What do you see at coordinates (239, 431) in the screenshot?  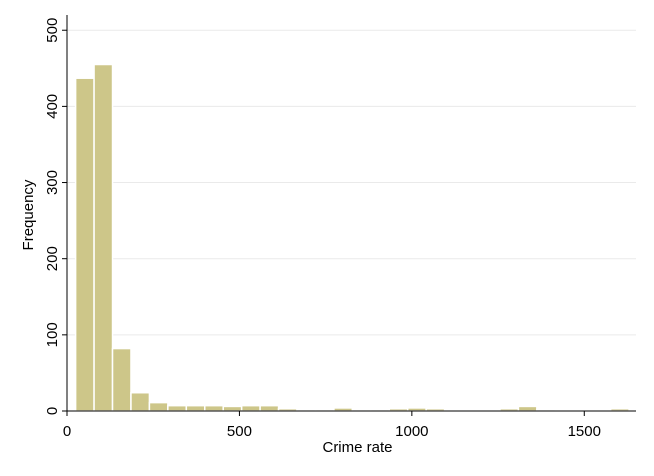 I see `x-tick-label: 500` at bounding box center [239, 431].